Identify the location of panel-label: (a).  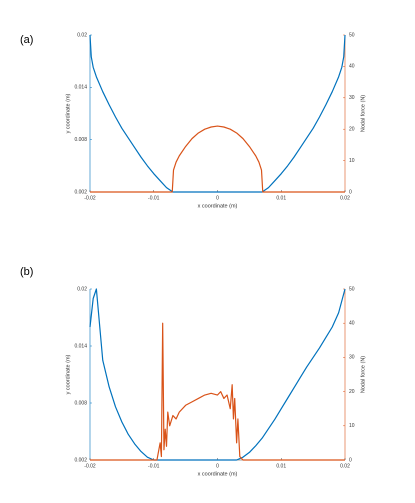
(26, 40).